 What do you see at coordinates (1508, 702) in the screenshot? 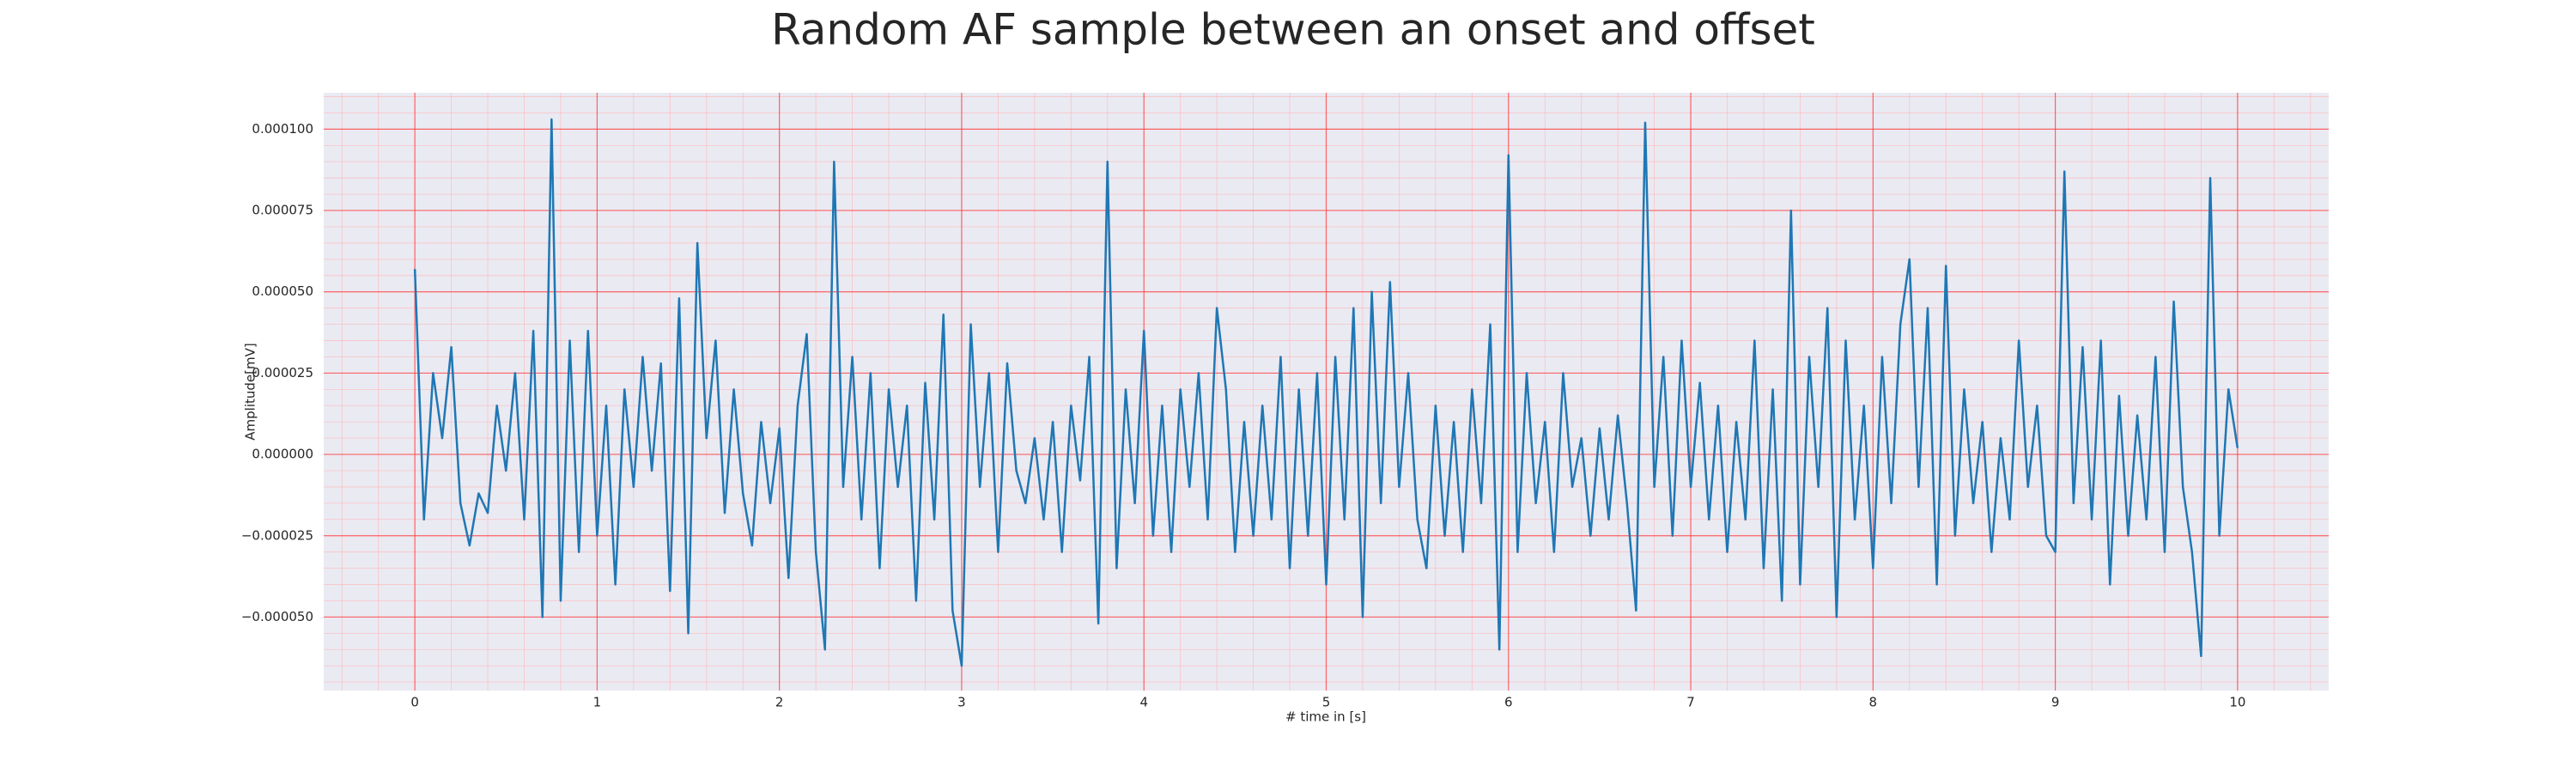
I see `x-tick-label: 6` at bounding box center [1508, 702].